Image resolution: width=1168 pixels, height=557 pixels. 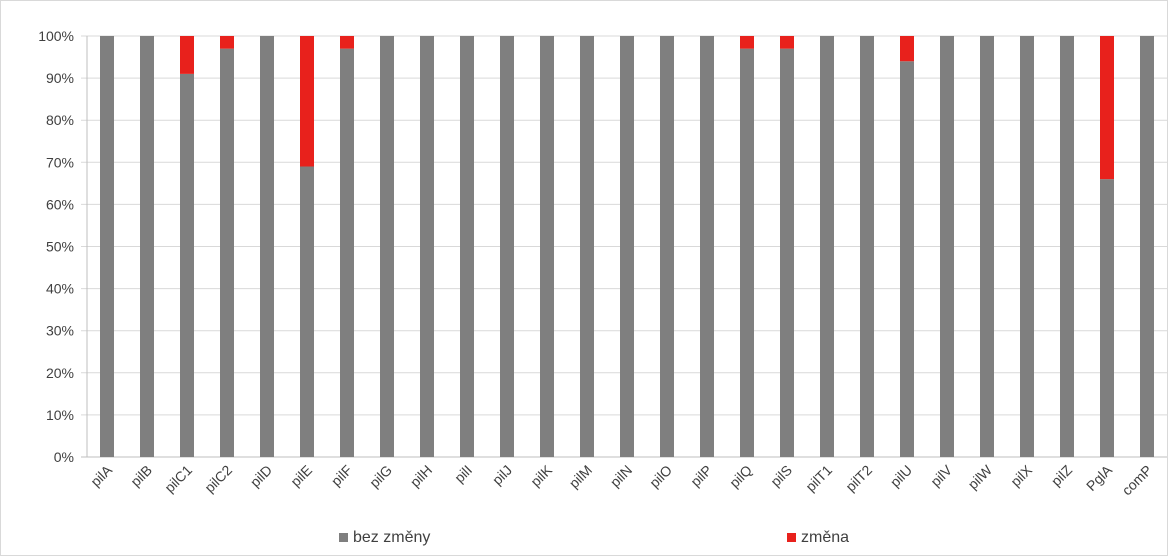 What do you see at coordinates (1107, 318) in the screenshot?
I see `bar-PglA-unchanged` at bounding box center [1107, 318].